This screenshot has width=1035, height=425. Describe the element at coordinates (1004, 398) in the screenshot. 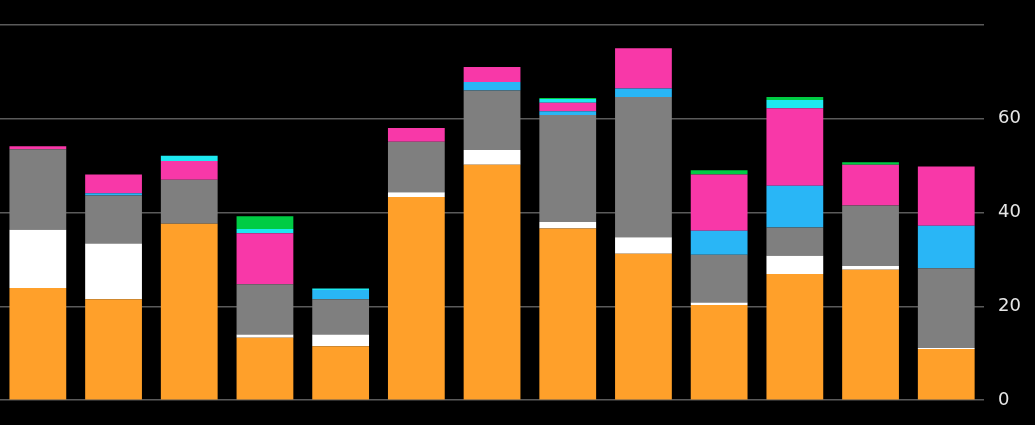

I see `y-tick-label: 0` at that location.